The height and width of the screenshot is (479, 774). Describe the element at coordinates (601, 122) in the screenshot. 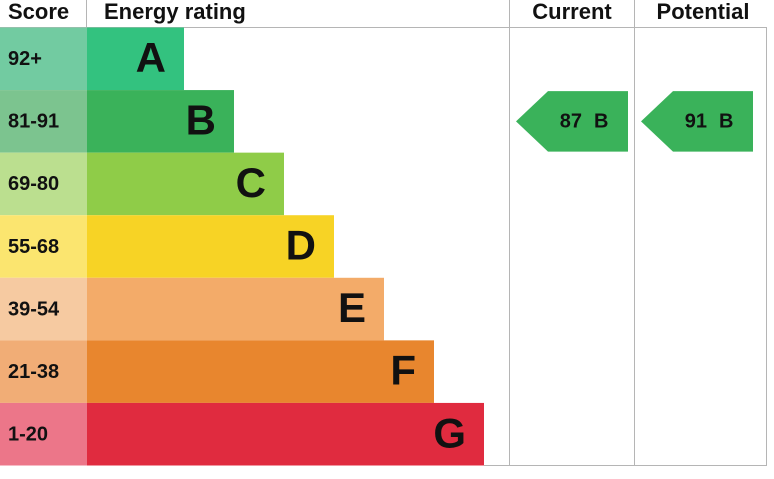

I see `current-letter: B` at that location.